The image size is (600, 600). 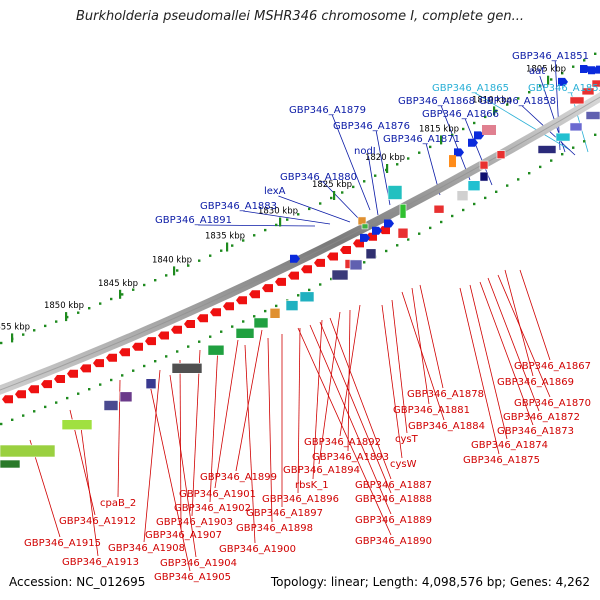 What do you see at coordinates (501, 460) in the screenshot?
I see `reverse-gene-label: GBP346_A1875` at bounding box center [501, 460].